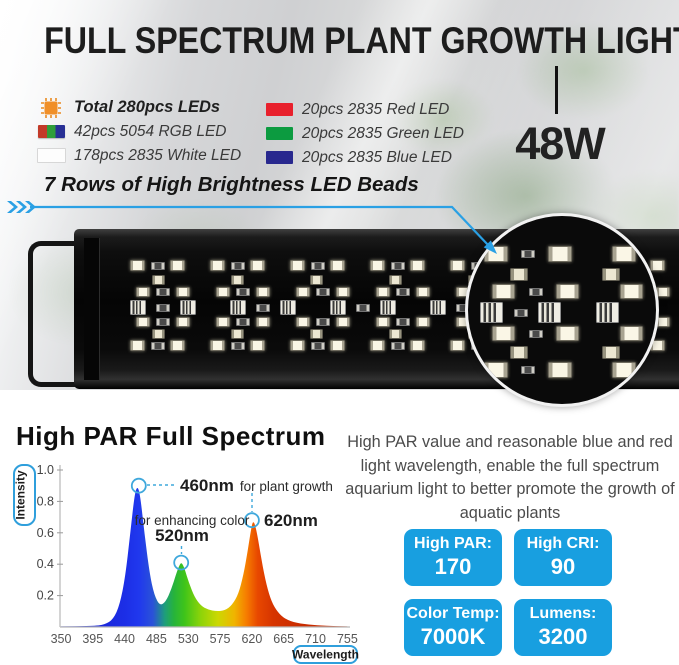 Image resolution: width=679 pixels, height=665 pixels. I want to click on legend-label: 20pcs 2835 Green LED, so click(383, 133).